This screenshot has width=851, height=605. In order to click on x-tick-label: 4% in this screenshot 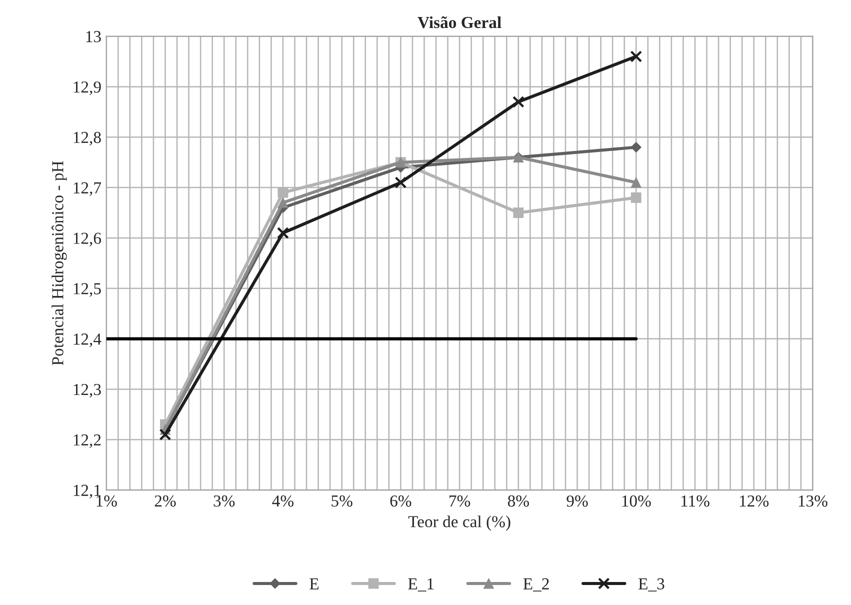, I will do `click(283, 501)`.